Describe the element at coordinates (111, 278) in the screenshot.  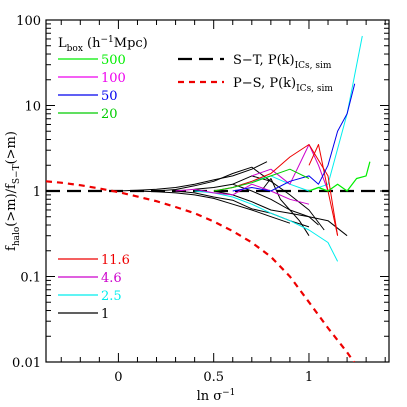
I see `legend-label: 4.6` at that location.